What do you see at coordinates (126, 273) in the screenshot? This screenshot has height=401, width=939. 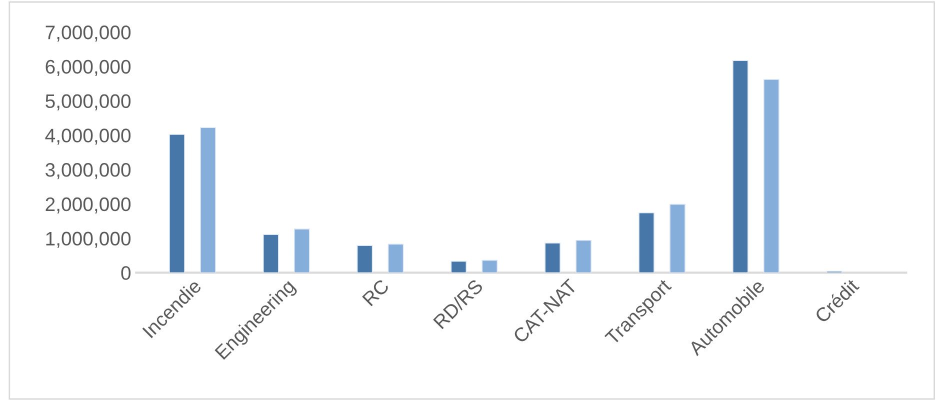 I see `y-tick-label: 0` at bounding box center [126, 273].